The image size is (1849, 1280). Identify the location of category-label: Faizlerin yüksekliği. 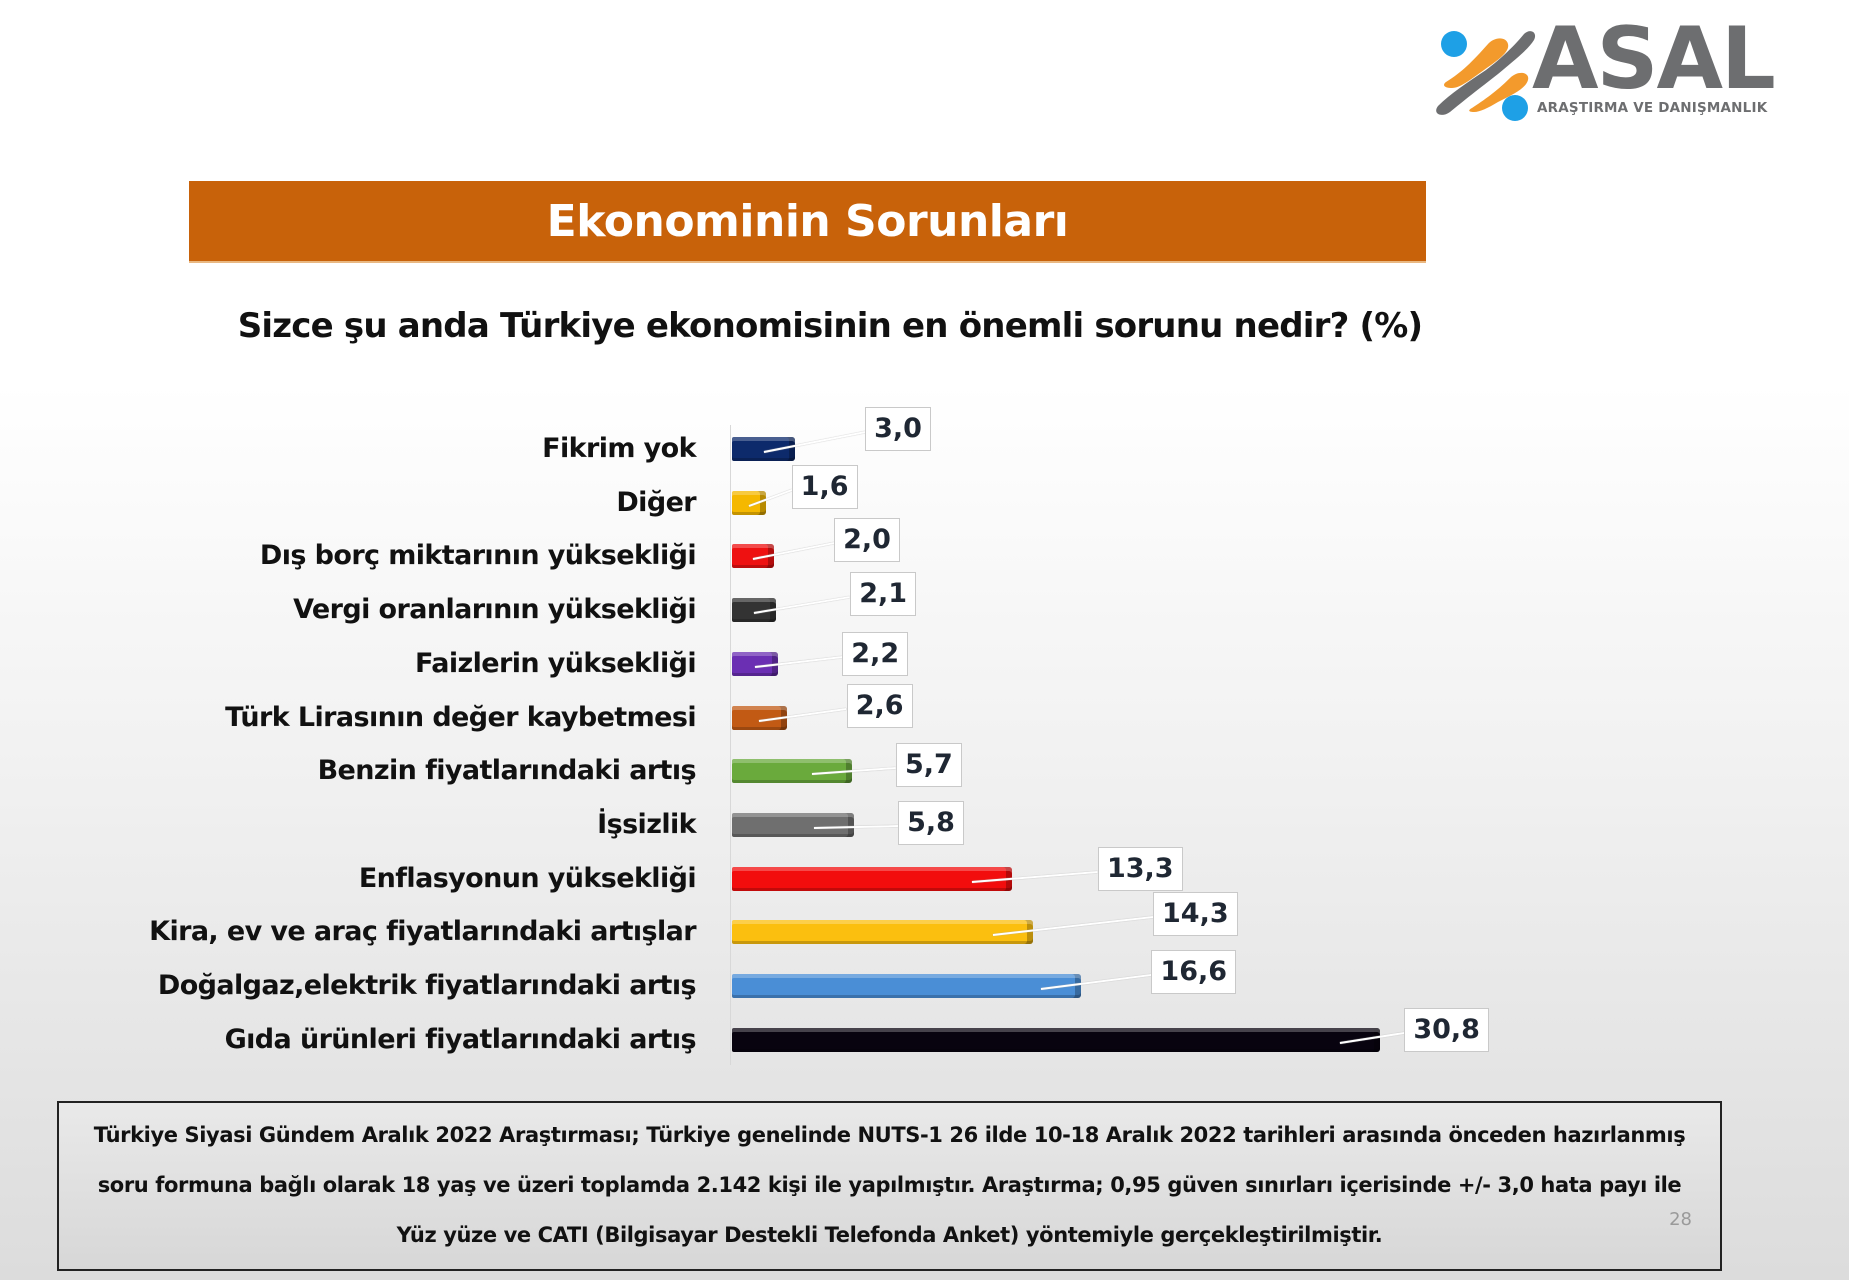
(555, 663).